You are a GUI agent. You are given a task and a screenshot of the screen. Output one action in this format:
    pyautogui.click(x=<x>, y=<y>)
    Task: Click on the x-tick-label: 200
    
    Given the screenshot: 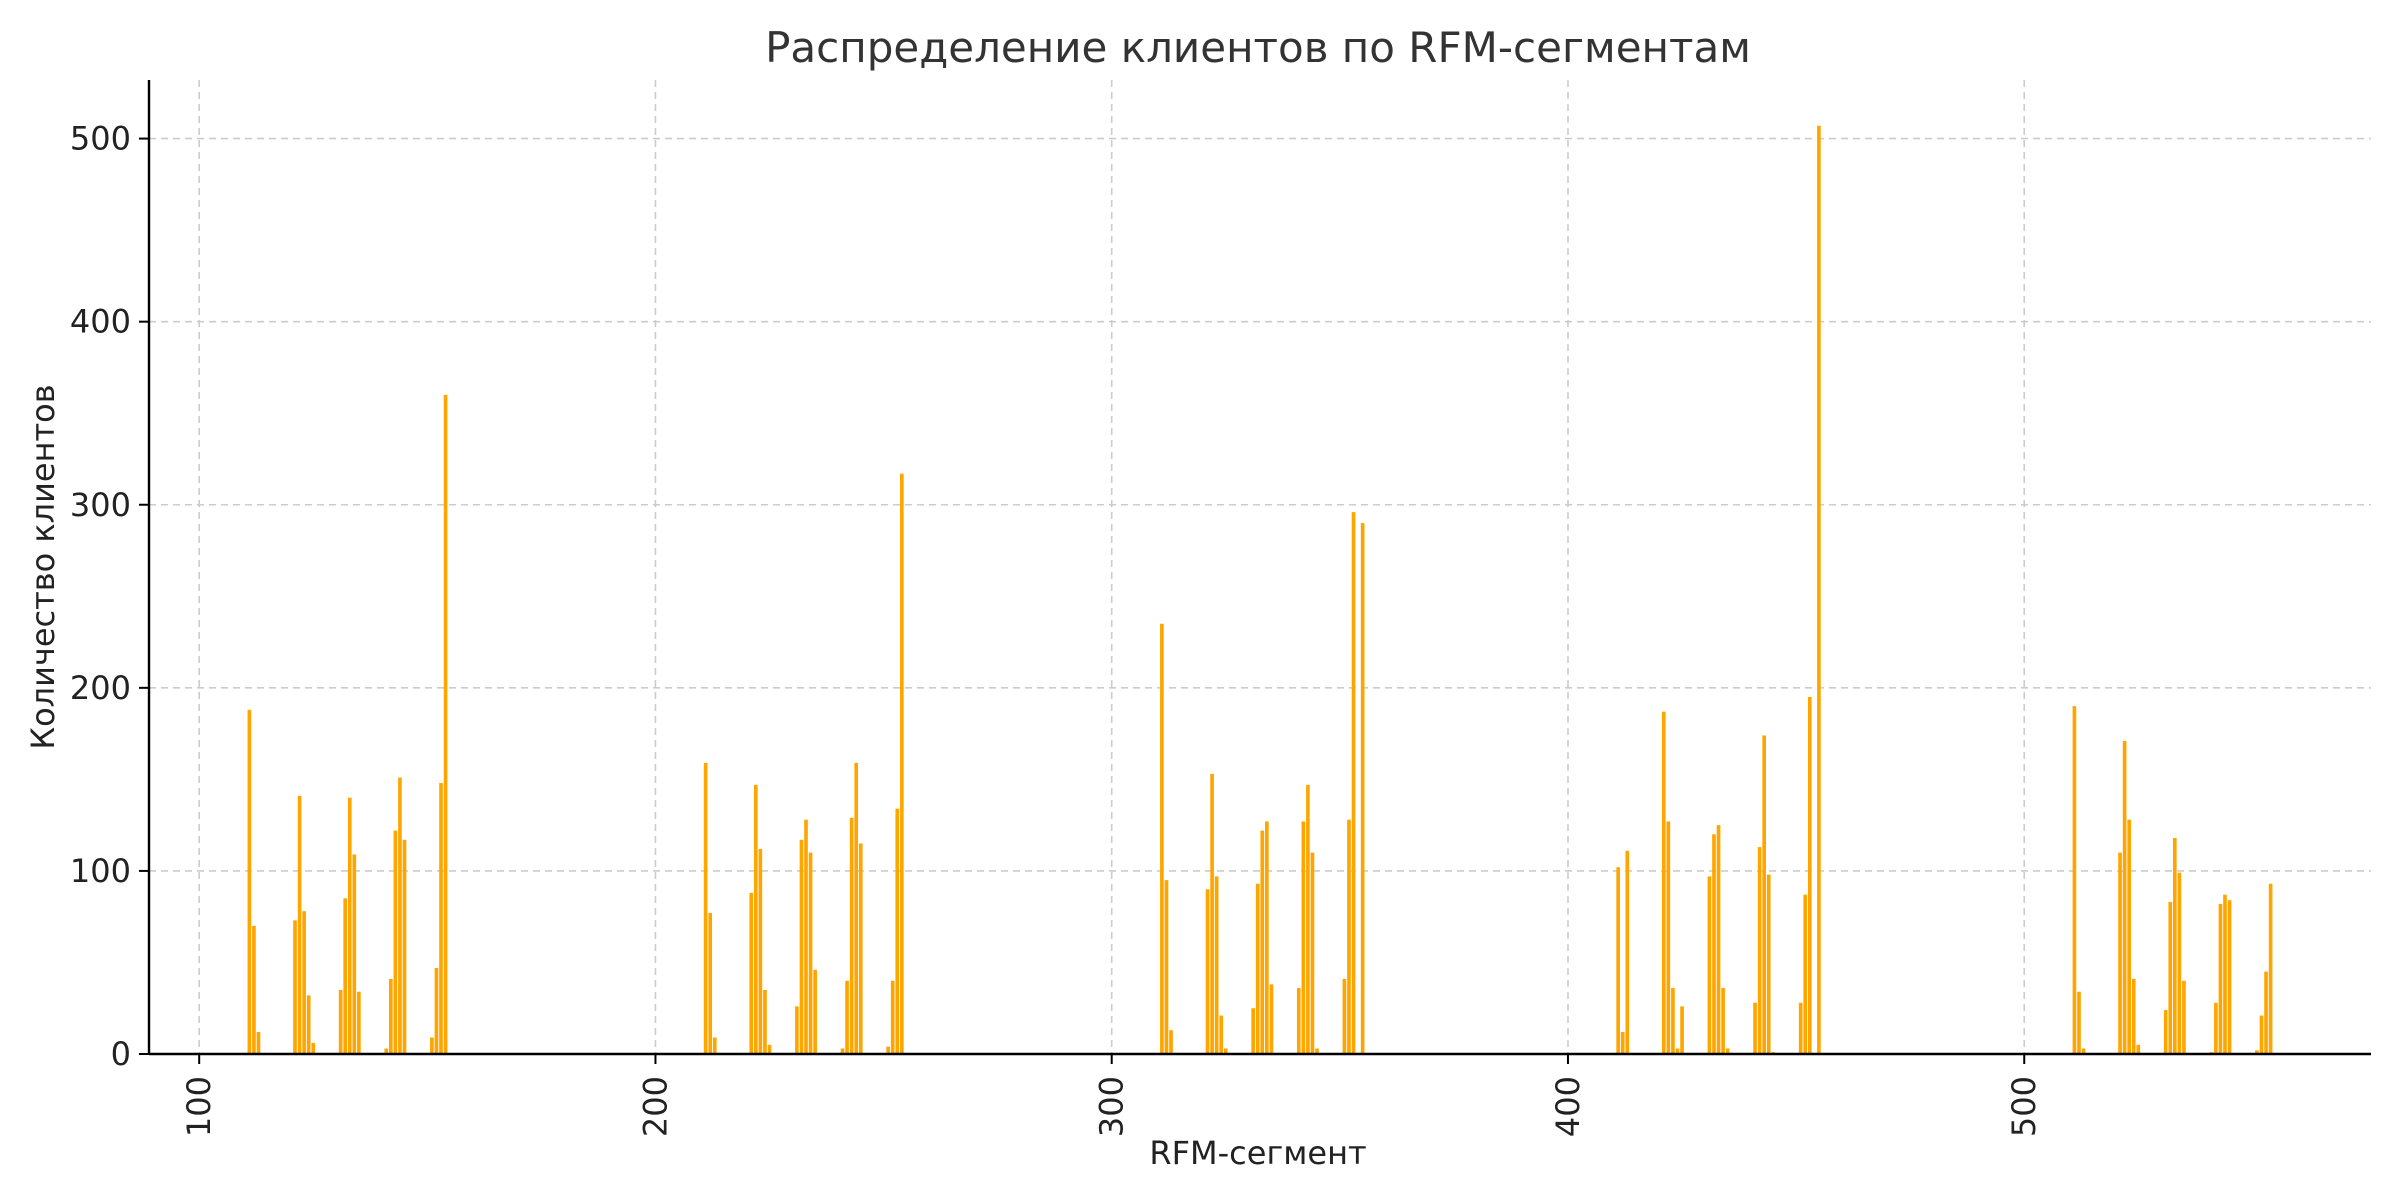 What is the action you would take?
    pyautogui.click(x=655, y=1106)
    